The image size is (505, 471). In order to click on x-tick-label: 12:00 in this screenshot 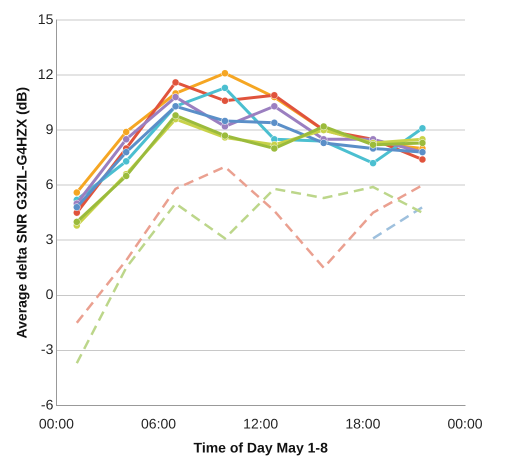, I will do `click(260, 424)`.